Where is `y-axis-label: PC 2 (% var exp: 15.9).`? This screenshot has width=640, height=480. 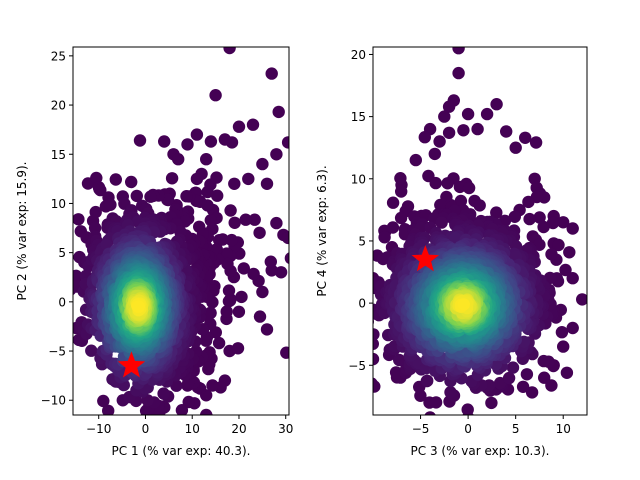
y-axis-label: PC 2 (% var exp: 15.9). is located at coordinates (22, 231).